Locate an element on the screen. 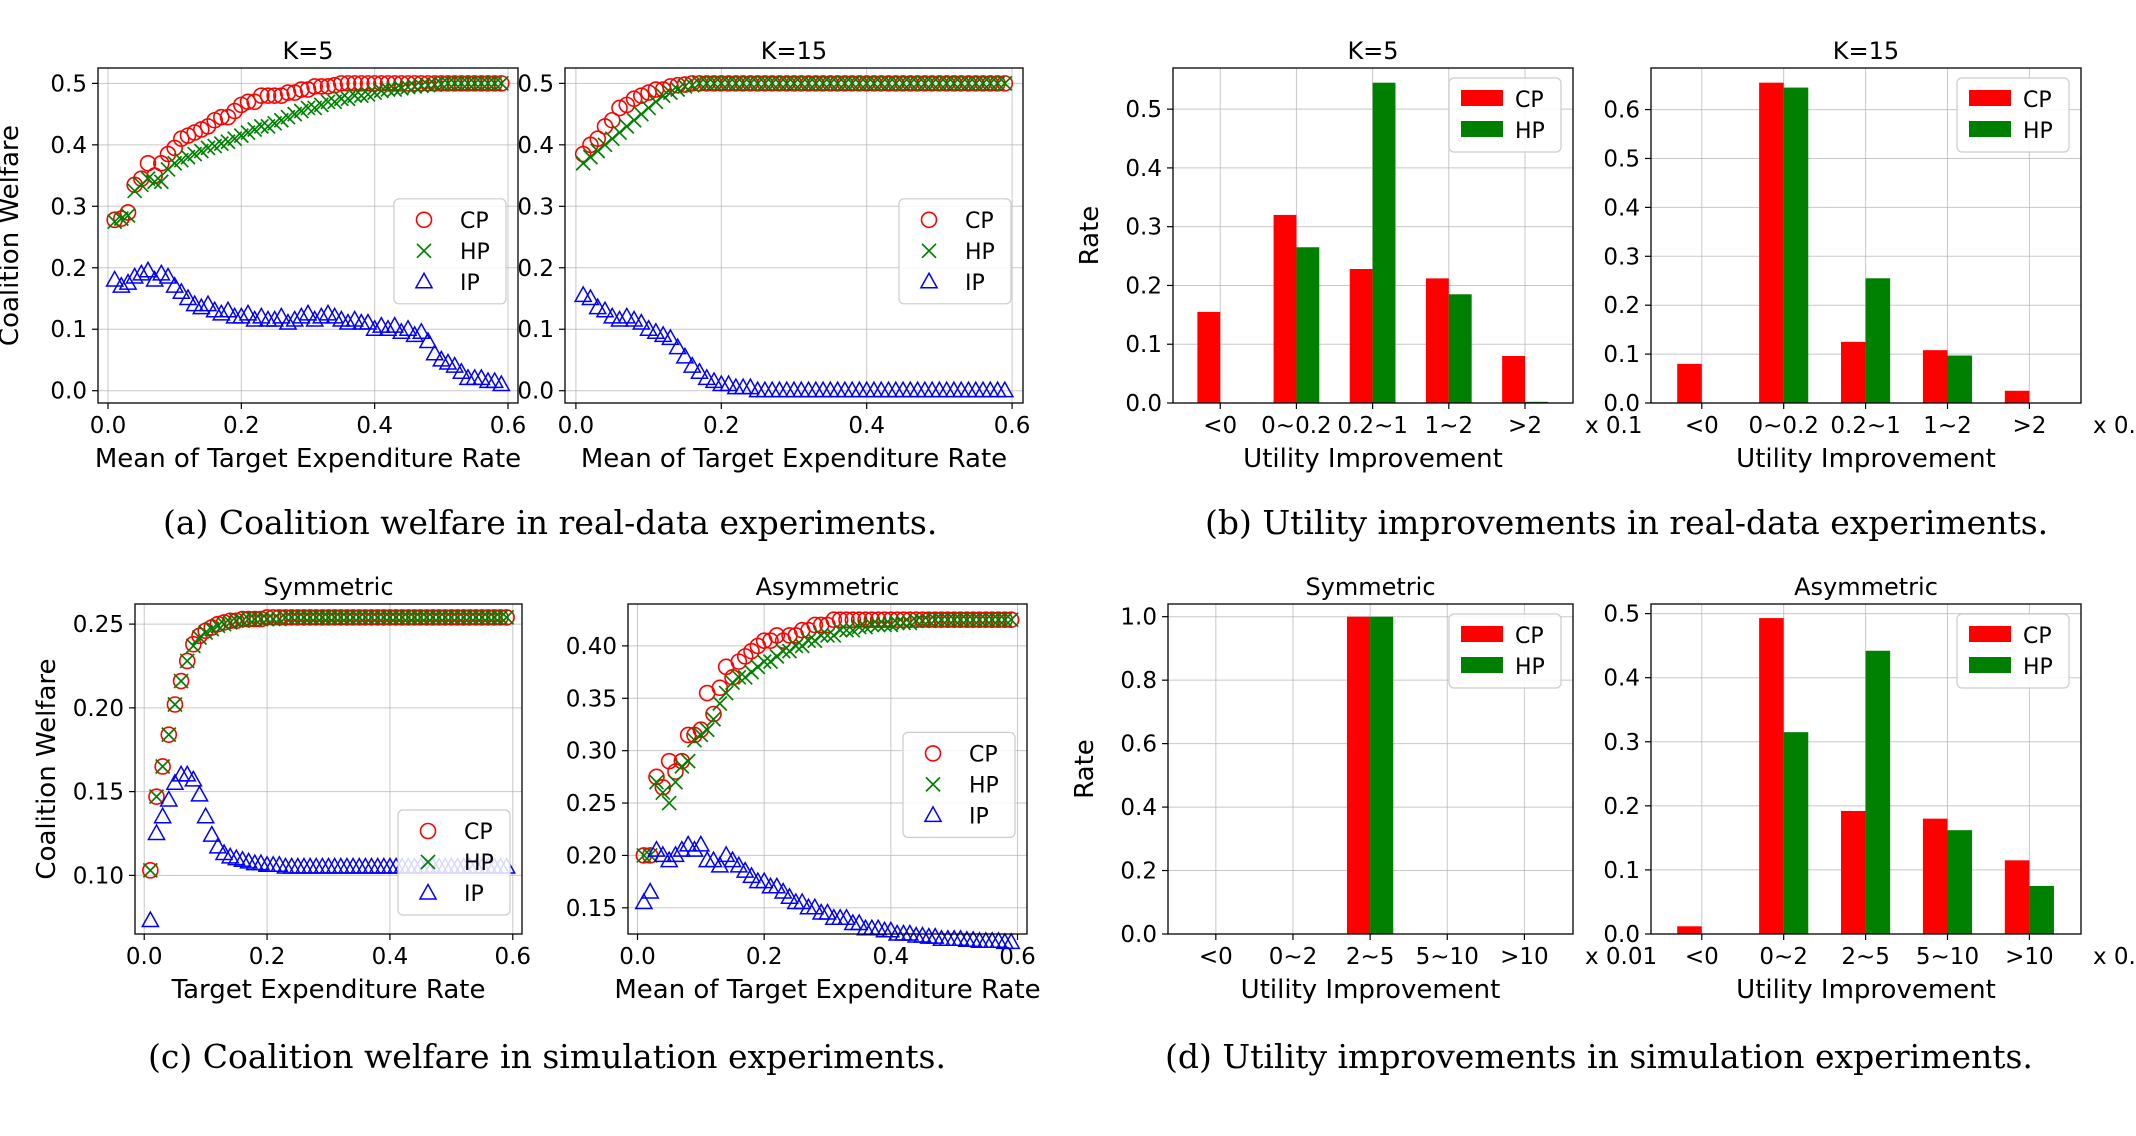 This screenshot has height=1136, width=2136. legend-swatch-hp is located at coordinates (1482, 129).